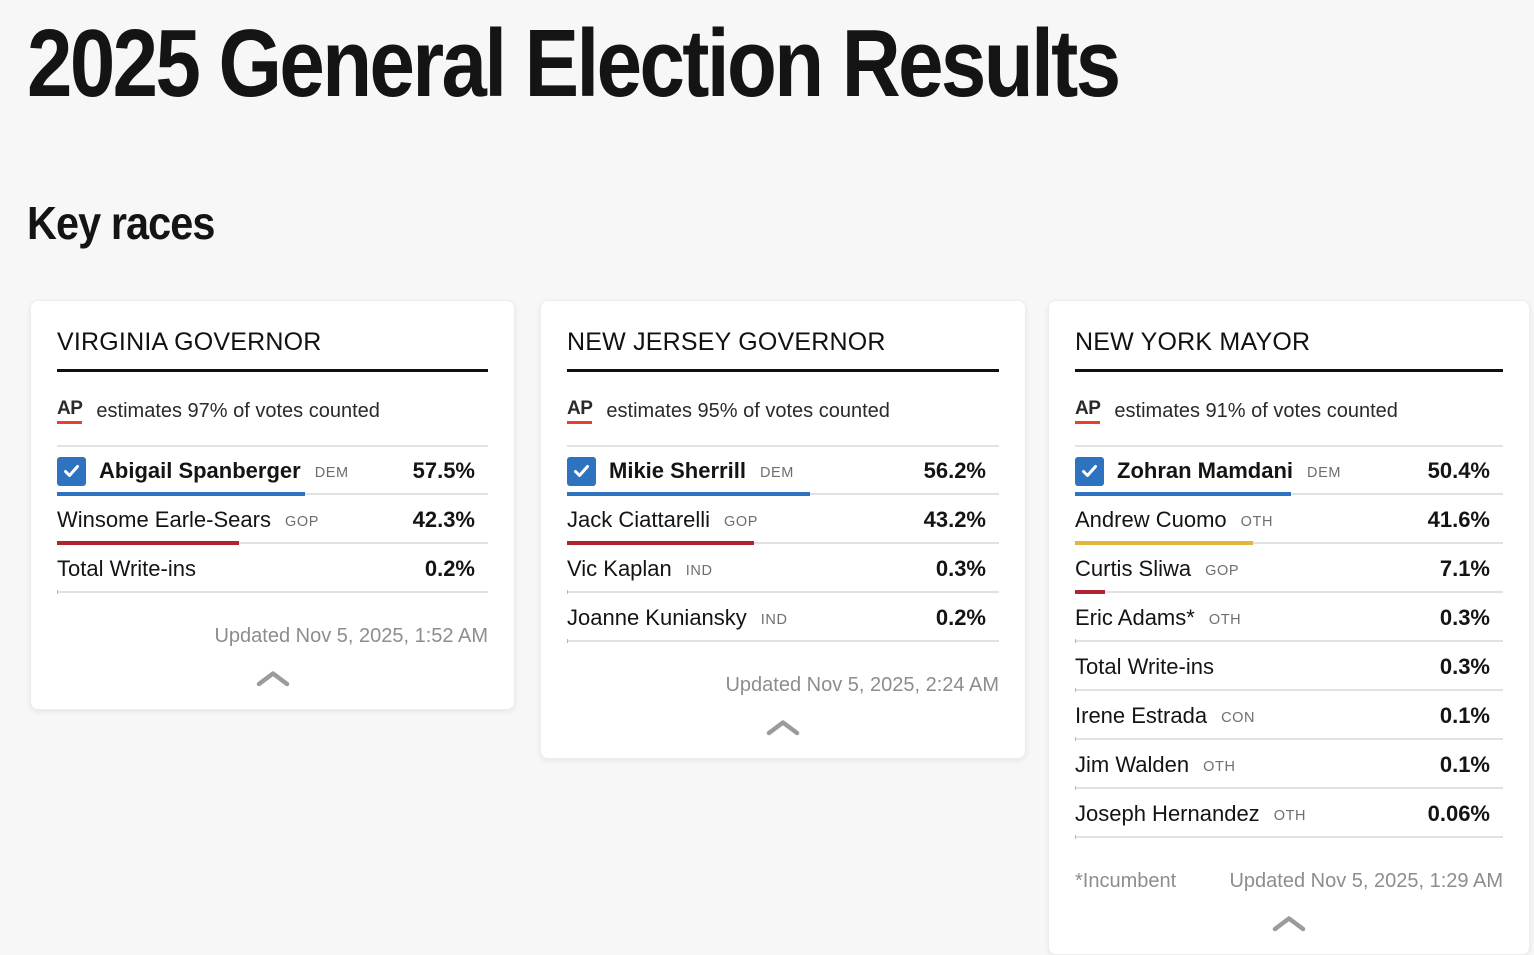  Describe the element at coordinates (121, 222) in the screenshot. I see `section-title: Key races` at that location.